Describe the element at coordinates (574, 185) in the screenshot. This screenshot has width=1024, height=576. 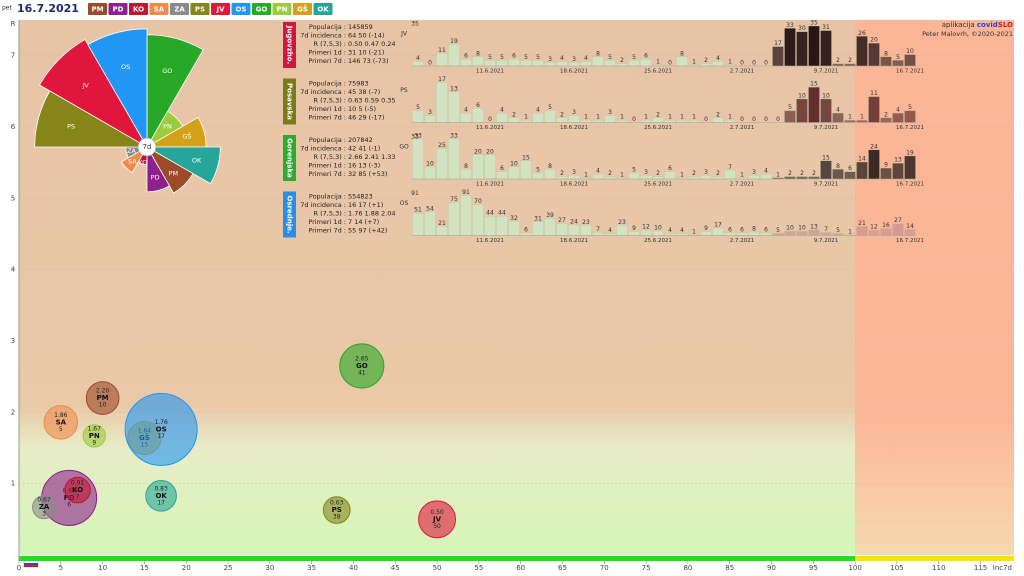
I see `date-label: 18.6.2021` at that location.